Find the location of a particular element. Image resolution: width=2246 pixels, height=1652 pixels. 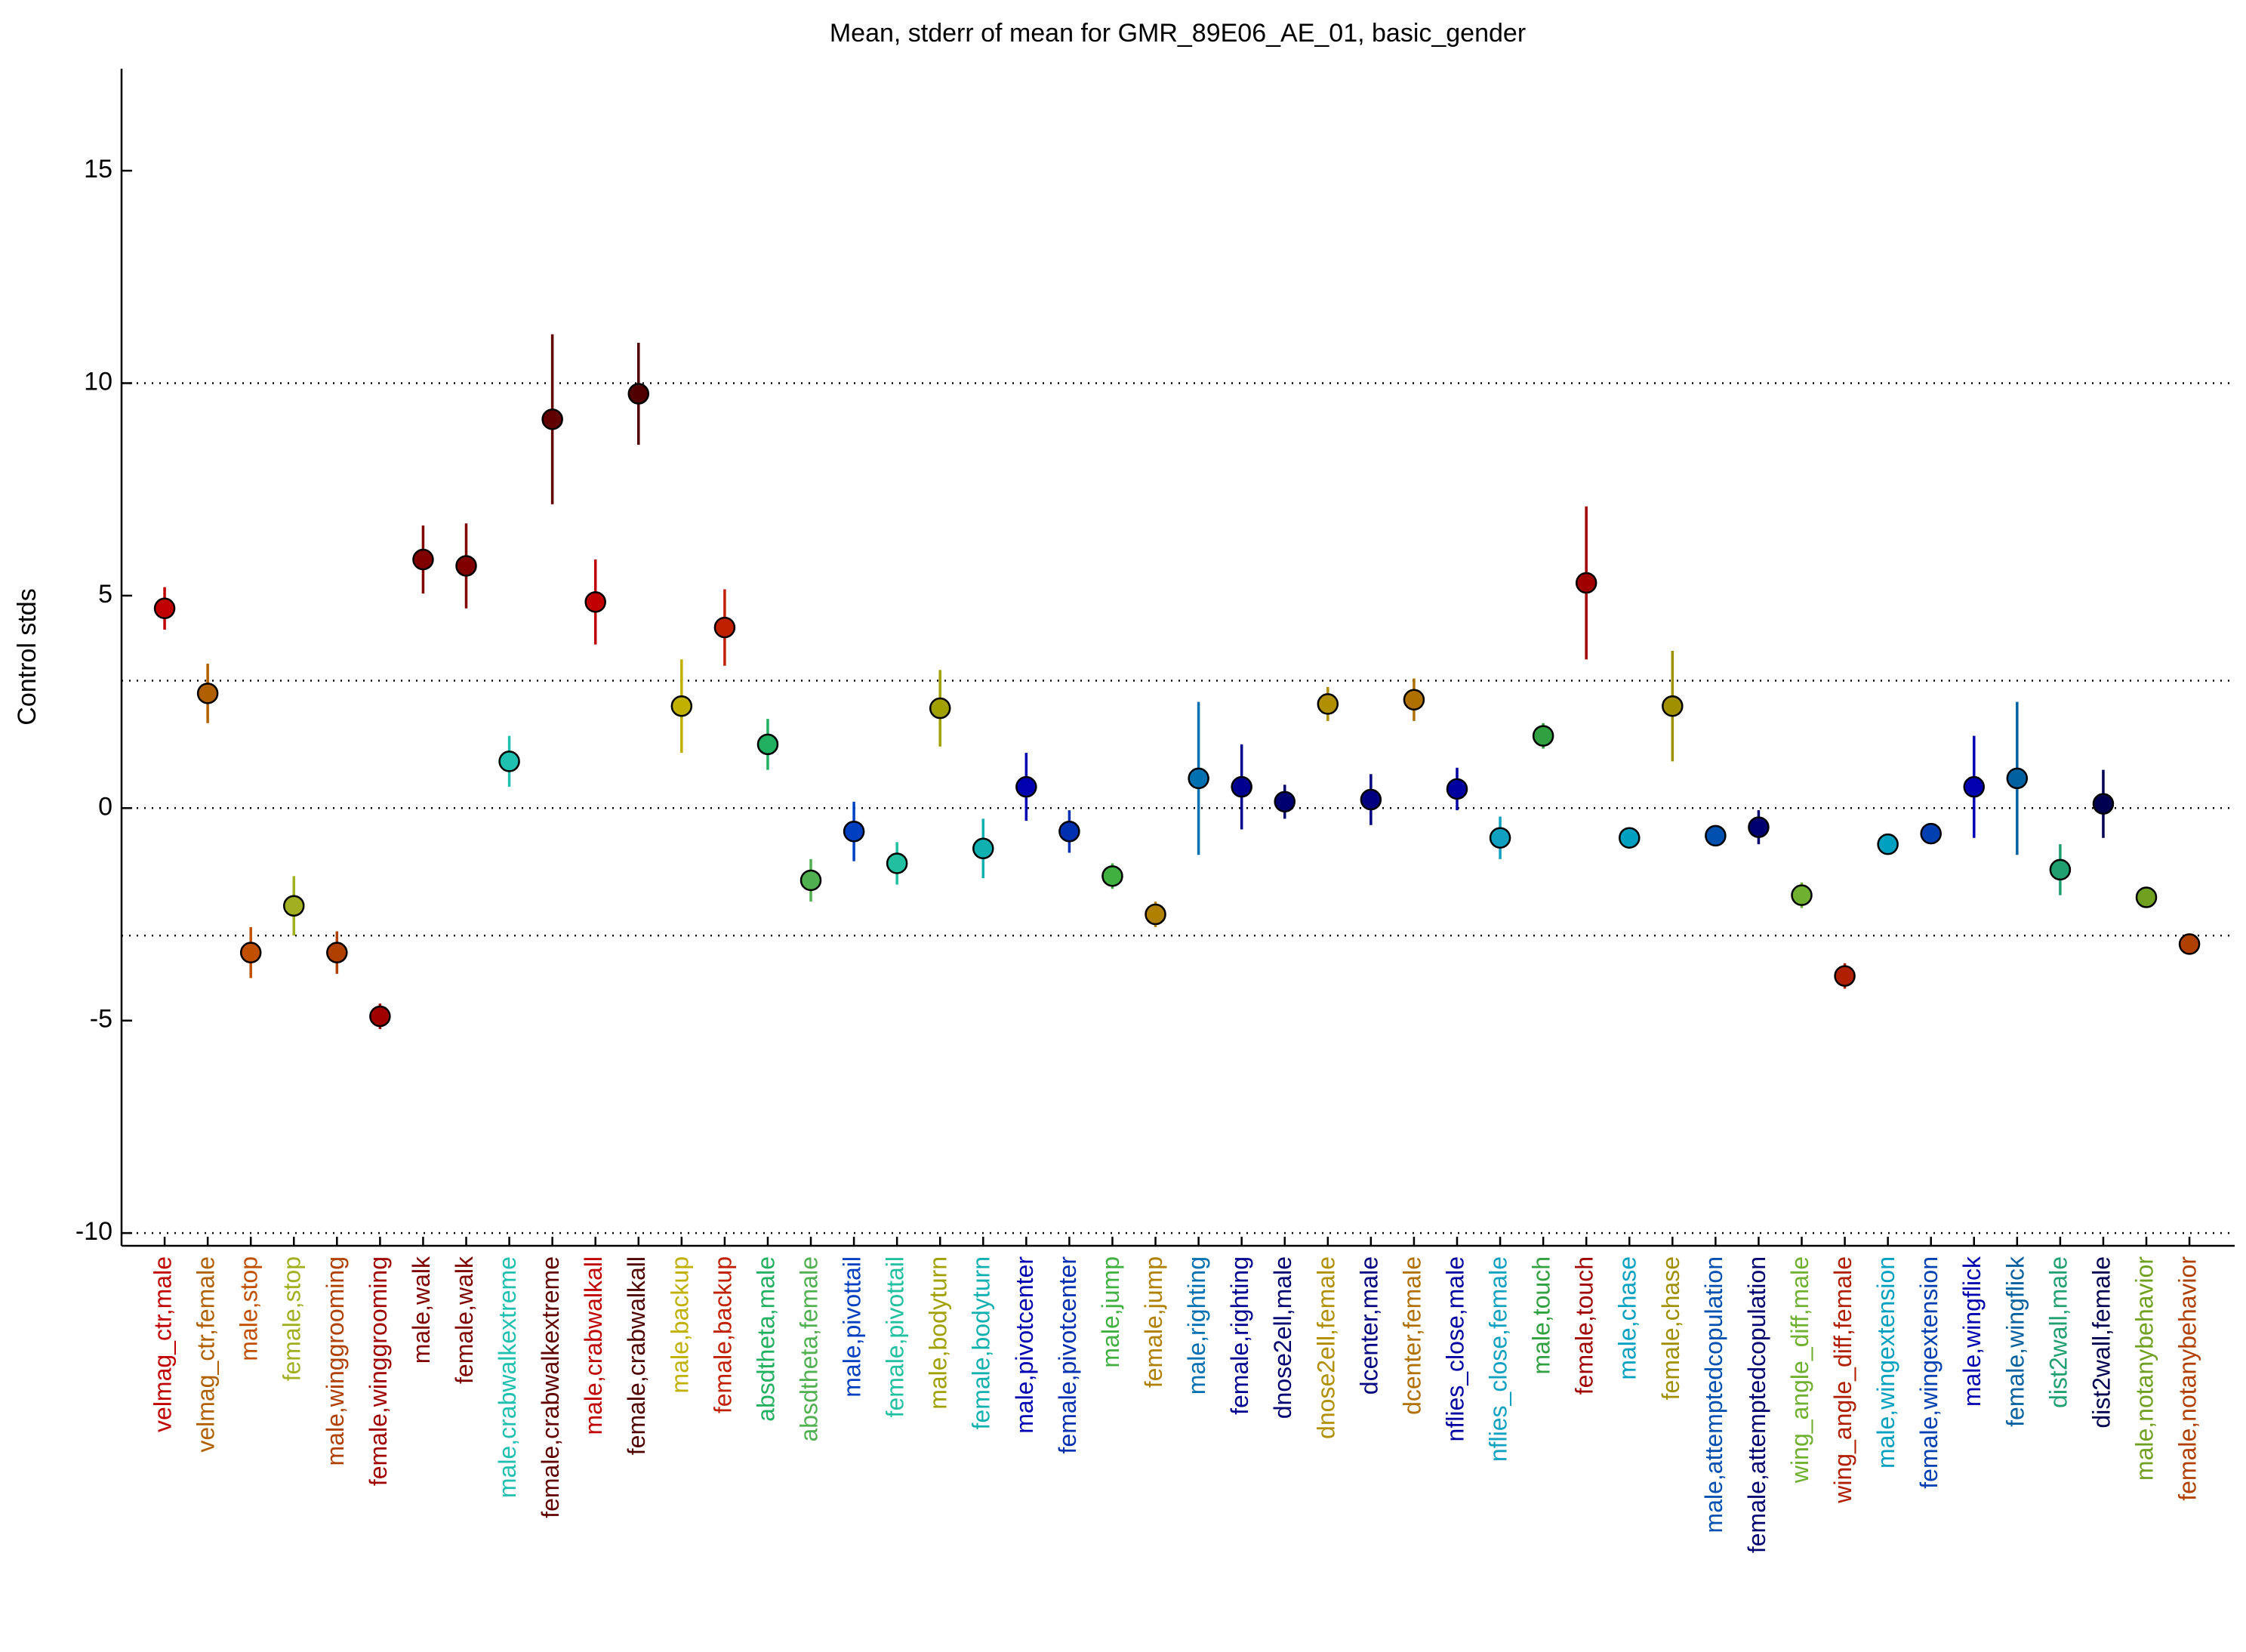

x-tick-label: female,crabwalkall is located at coordinates (636, 1356).